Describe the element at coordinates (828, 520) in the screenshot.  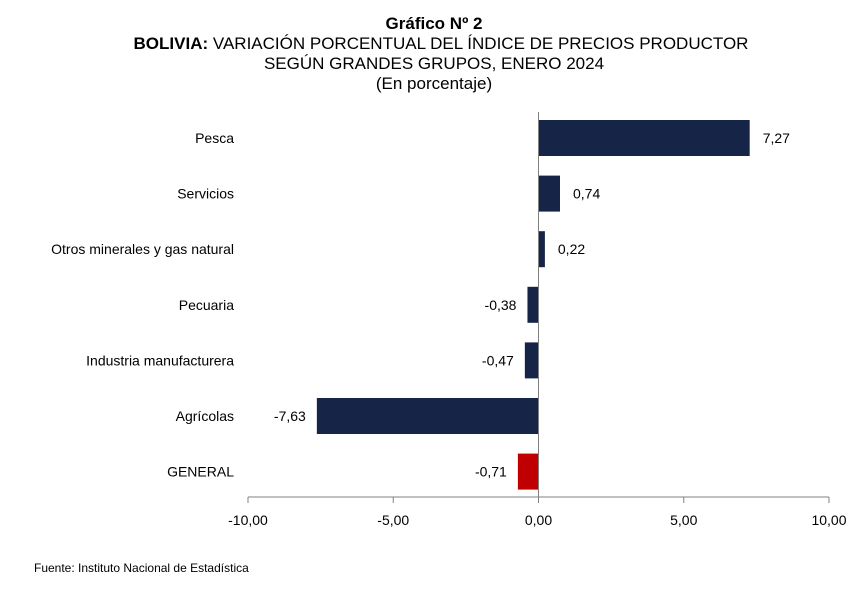
I see `x-tick-label-4: 10,00` at that location.